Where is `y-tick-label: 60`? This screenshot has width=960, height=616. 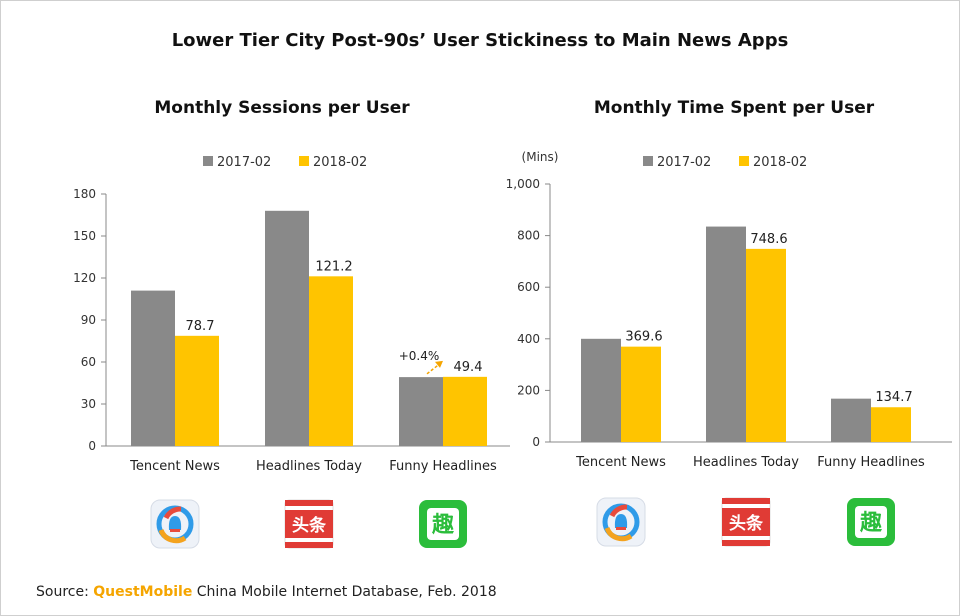 y-tick-label: 60 is located at coordinates (88, 362).